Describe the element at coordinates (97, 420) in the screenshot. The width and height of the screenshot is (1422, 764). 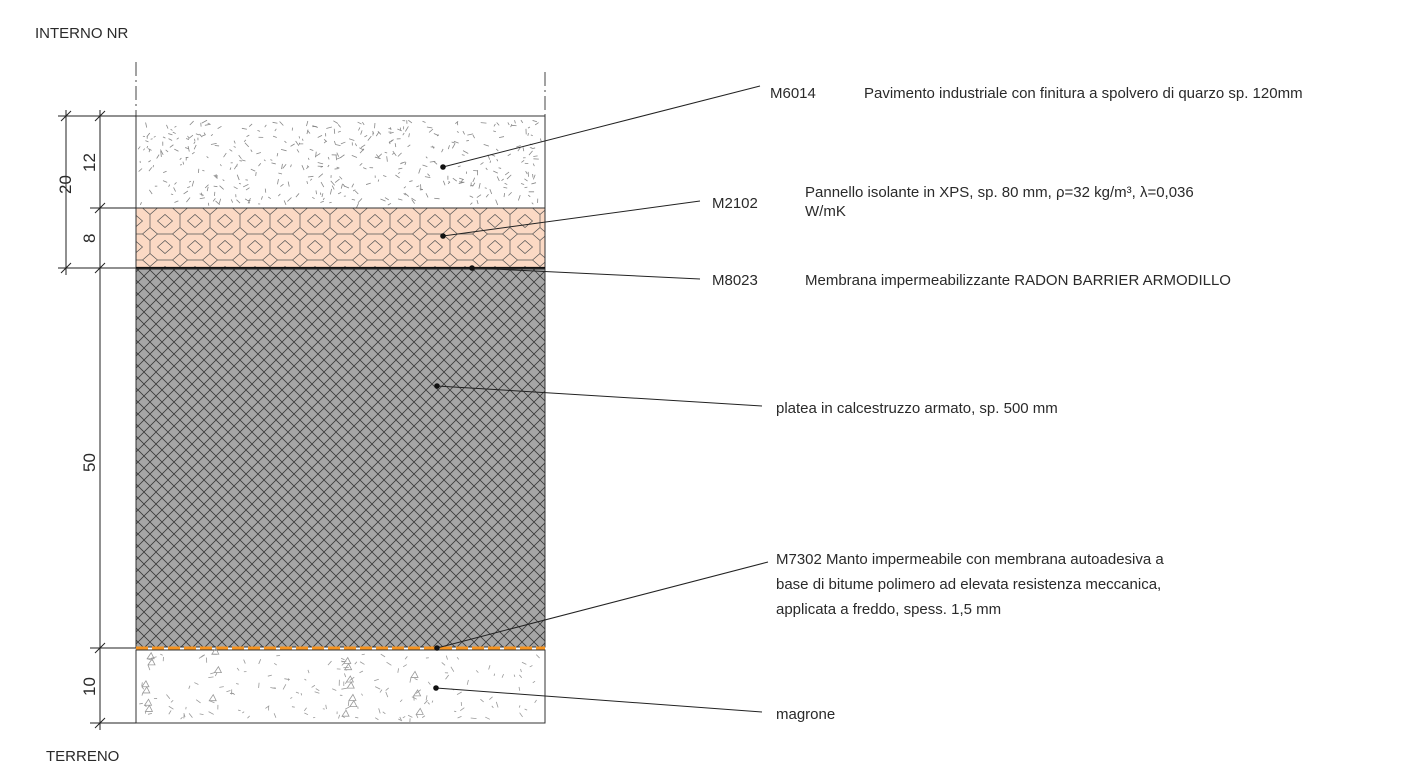
I see `dimension-lines` at that location.